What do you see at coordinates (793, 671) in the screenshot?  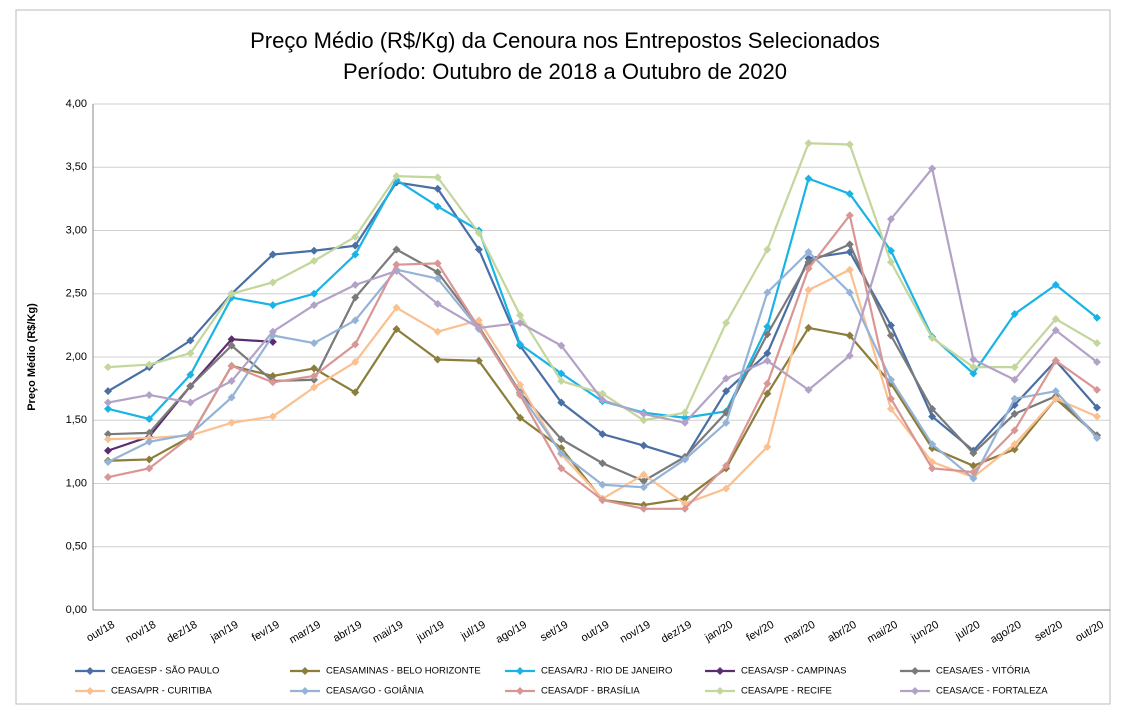 I see `legend-label: CEASA/SP - CAMPINAS` at bounding box center [793, 671].